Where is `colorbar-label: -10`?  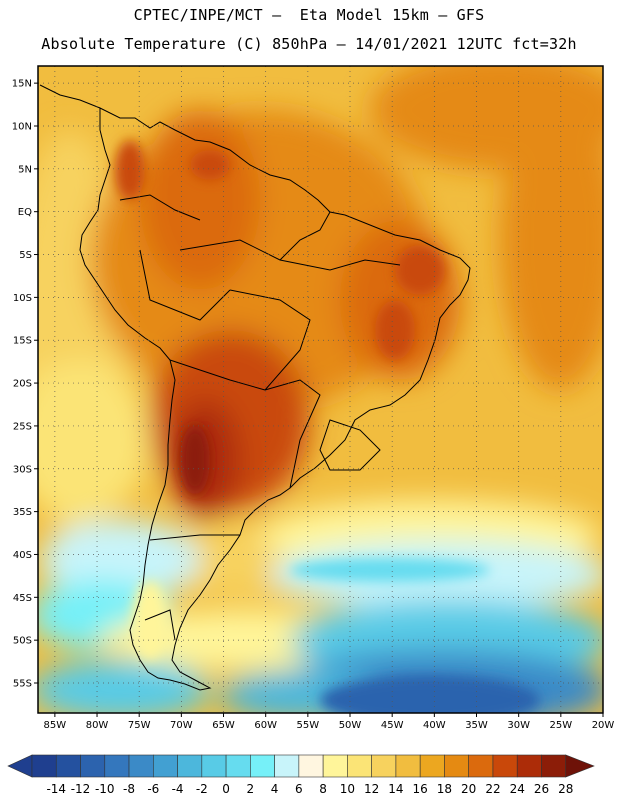 colorbar-label: -10 is located at coordinates (105, 789).